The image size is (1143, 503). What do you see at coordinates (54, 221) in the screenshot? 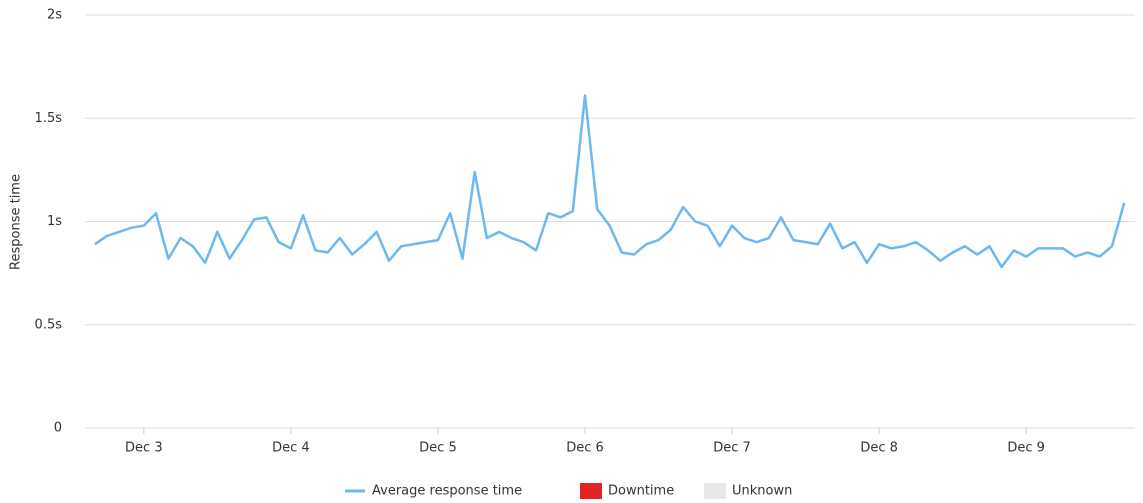
I see `y-tick-label: 1s` at bounding box center [54, 221].